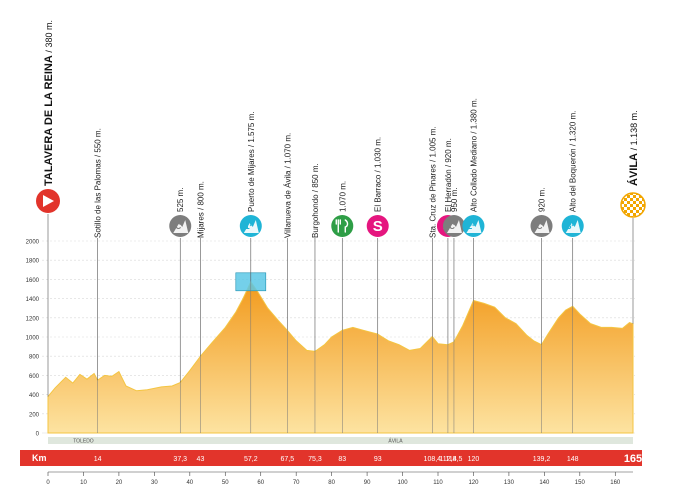 Image resolution: width=681 pixels, height=488 pixels. I want to click on waypoint-km-label: 43, so click(201, 459).